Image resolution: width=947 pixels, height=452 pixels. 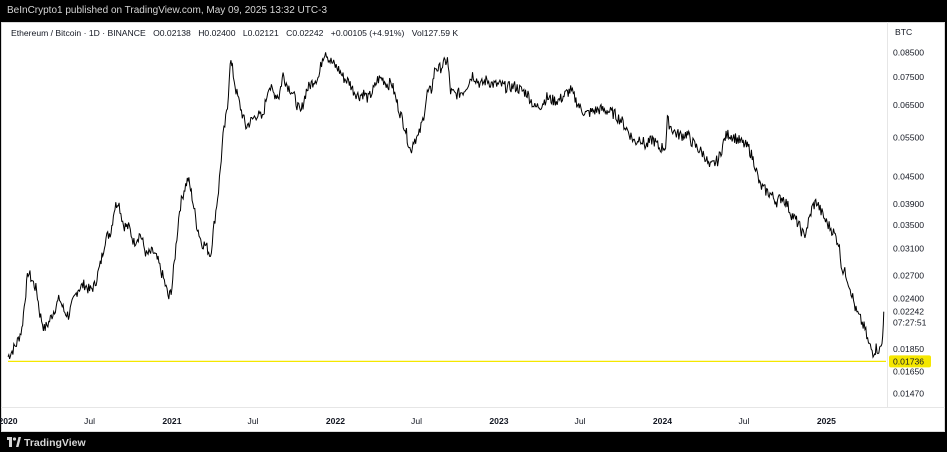 What do you see at coordinates (887, 214) in the screenshot?
I see `price-axis-divider` at bounding box center [887, 214].